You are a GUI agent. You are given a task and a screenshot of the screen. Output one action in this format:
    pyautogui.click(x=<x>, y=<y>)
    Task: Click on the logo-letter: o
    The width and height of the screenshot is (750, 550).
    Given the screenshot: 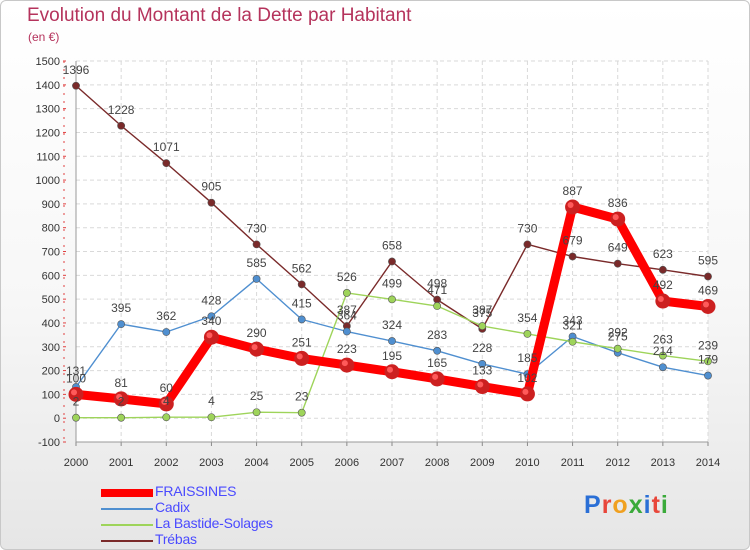 What is the action you would take?
    pyautogui.click(x=620, y=505)
    